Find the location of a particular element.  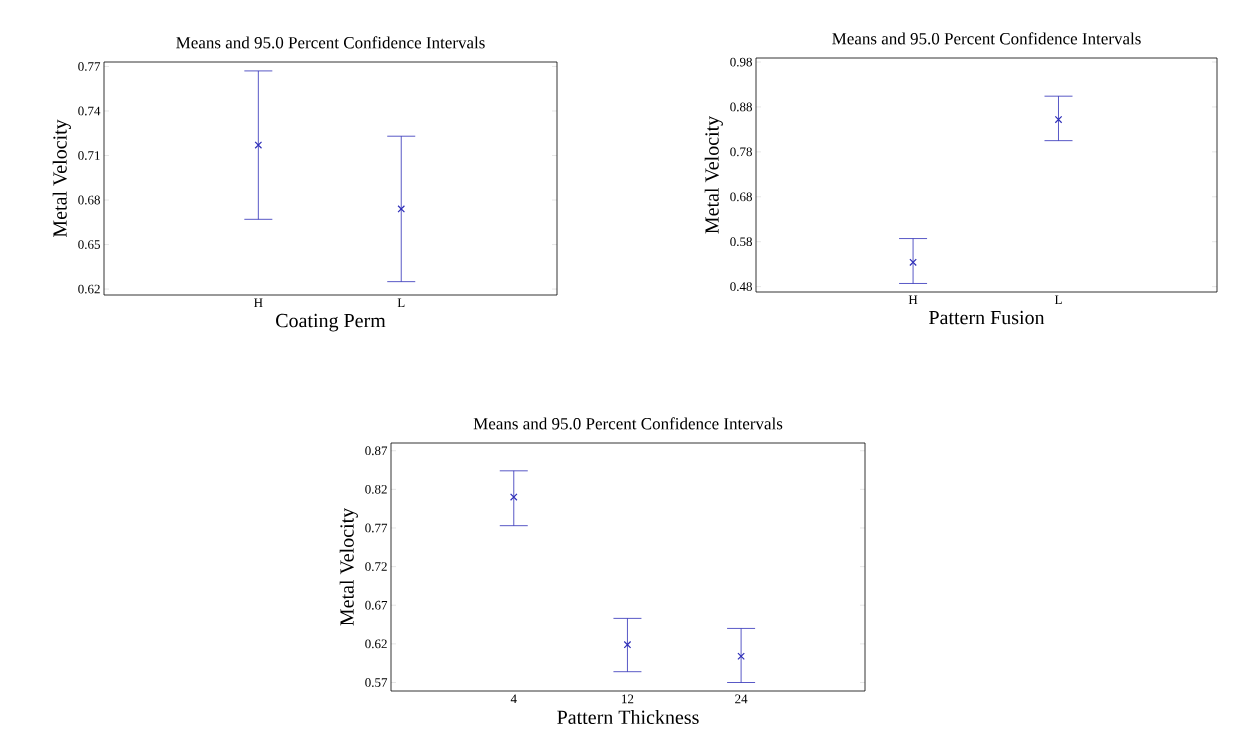

x-axis-title: Pattern Fusion is located at coordinates (987, 317).